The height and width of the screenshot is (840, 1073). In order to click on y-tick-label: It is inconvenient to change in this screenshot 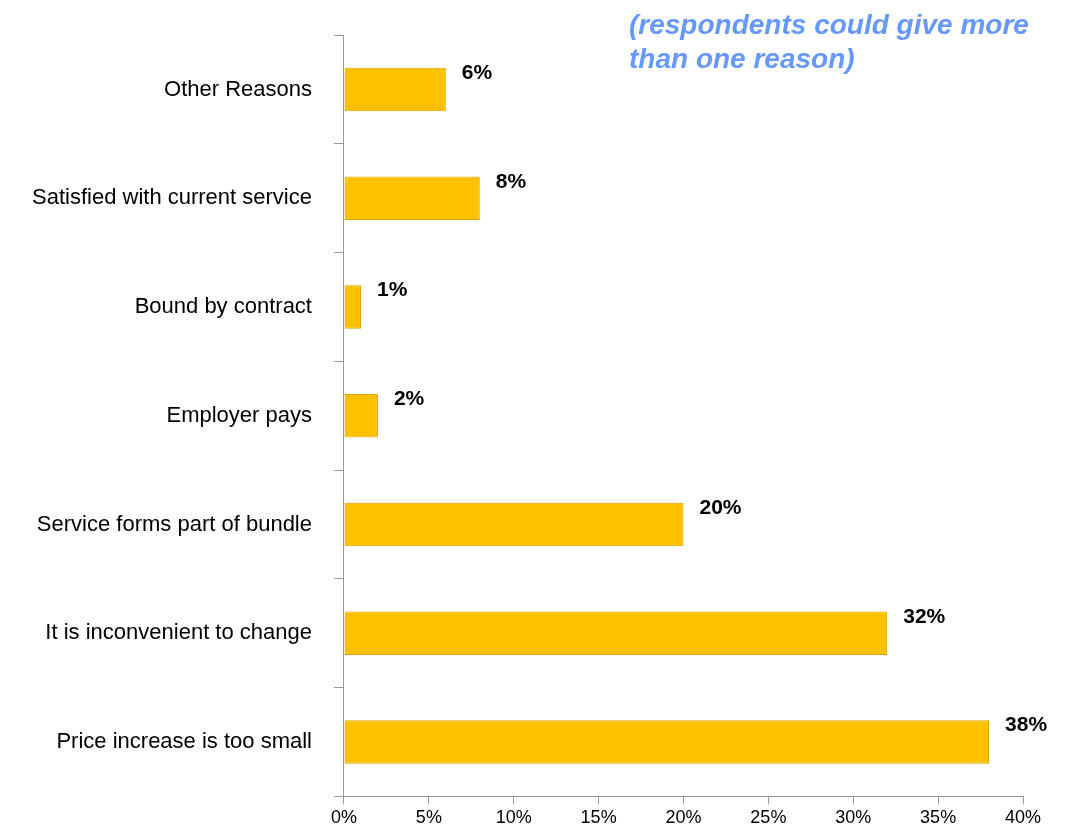, I will do `click(178, 632)`.